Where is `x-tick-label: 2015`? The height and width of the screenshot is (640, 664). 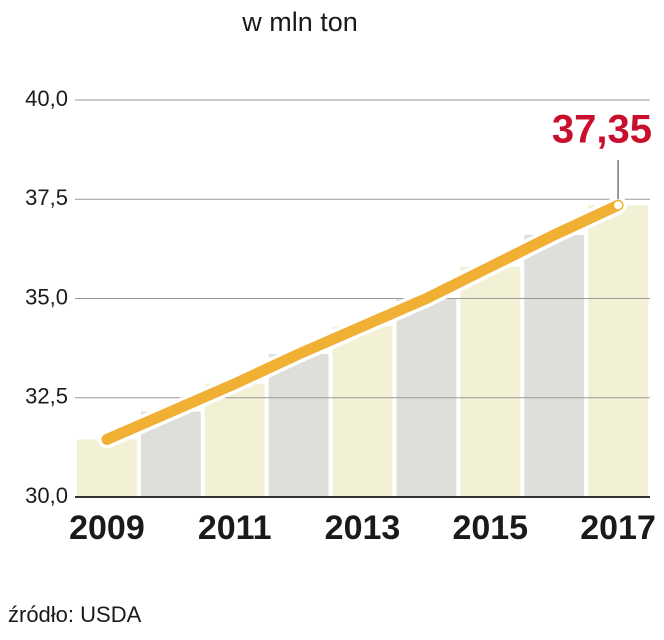 x-tick-label: 2015 is located at coordinates (490, 528).